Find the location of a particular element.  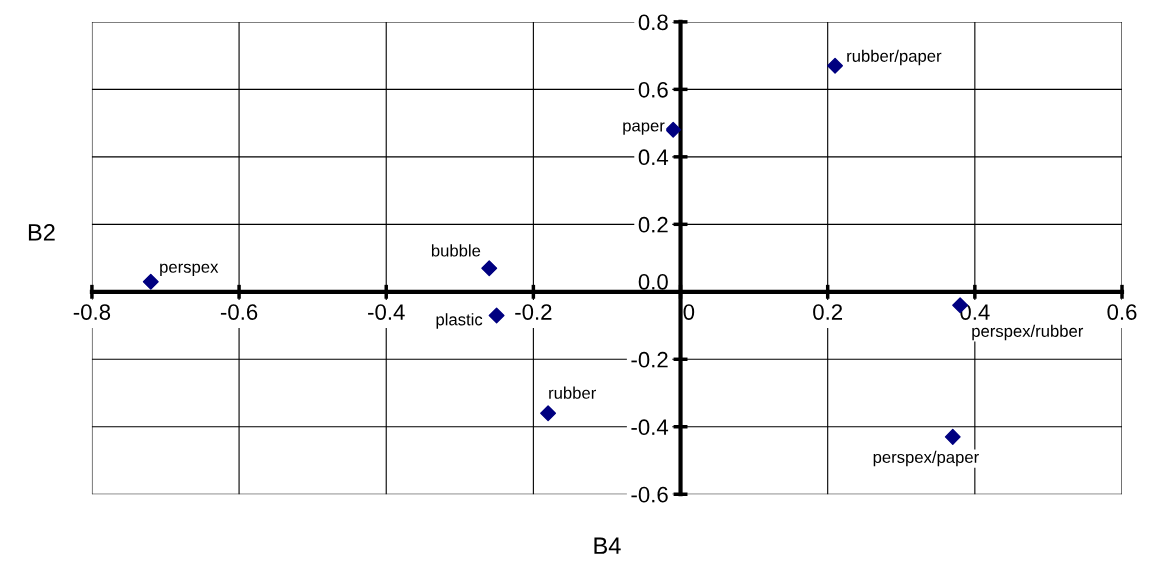

annotation: perspex/paper is located at coordinates (926, 458).